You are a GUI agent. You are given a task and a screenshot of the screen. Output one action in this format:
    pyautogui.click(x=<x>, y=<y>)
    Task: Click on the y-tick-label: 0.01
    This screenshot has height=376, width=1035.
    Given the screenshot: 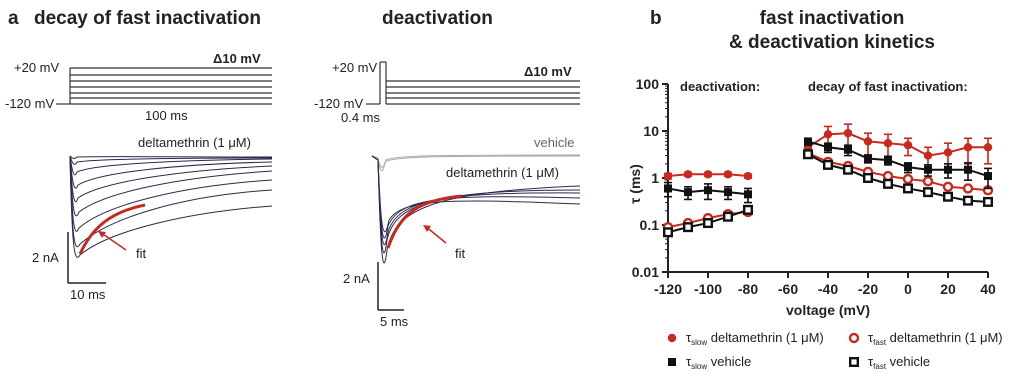 What is the action you would take?
    pyautogui.click(x=645, y=272)
    